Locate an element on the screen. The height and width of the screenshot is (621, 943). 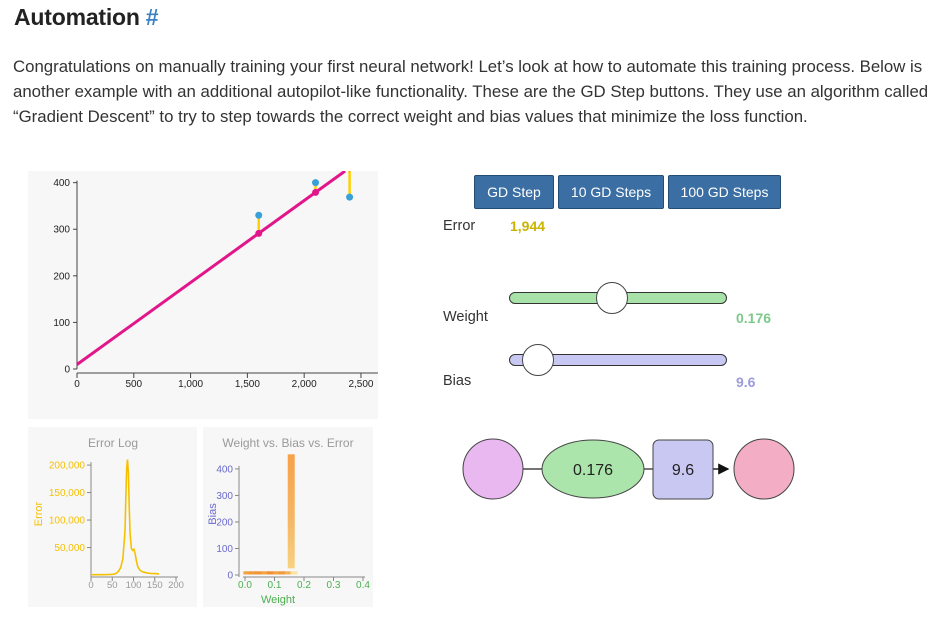
x-tick-label: 0.1 is located at coordinates (275, 585).